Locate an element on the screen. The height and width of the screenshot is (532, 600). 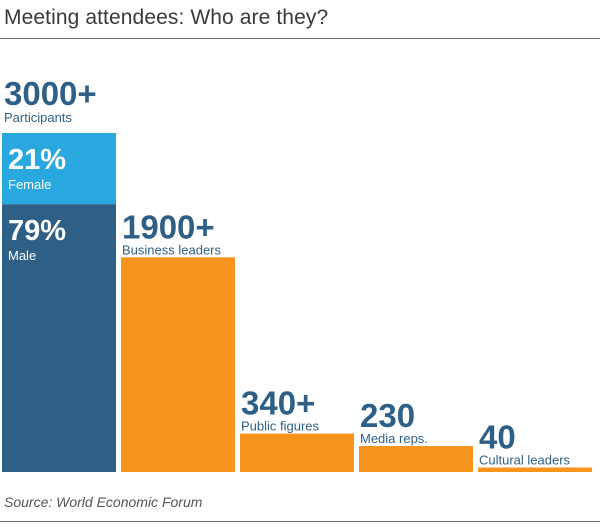
bar-male is located at coordinates (59, 338).